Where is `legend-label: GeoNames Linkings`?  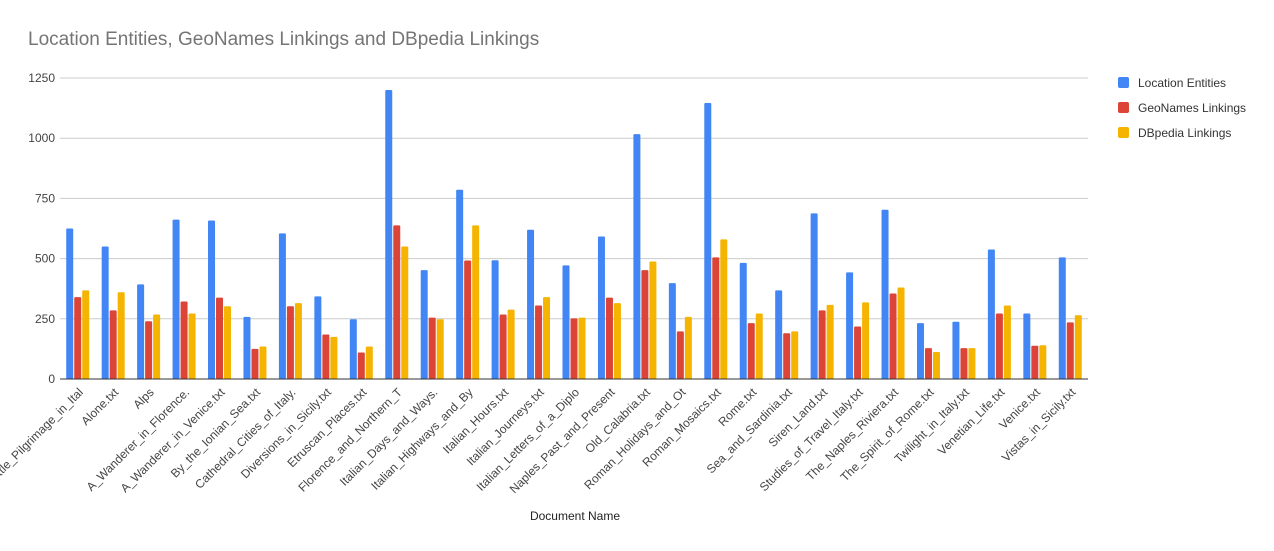 legend-label: GeoNames Linkings is located at coordinates (1192, 107).